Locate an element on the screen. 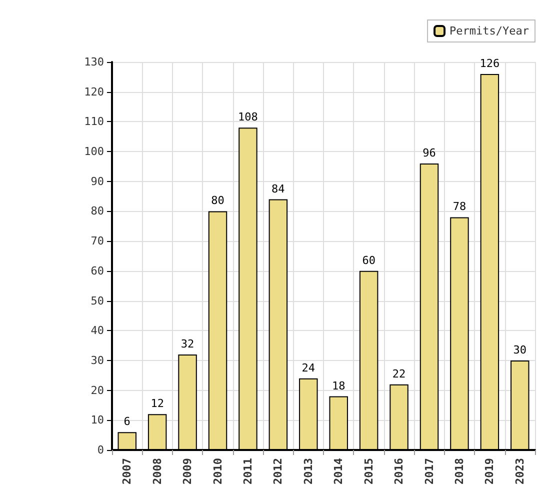 The width and height of the screenshot is (560, 500). x-tick-label: 2010 is located at coordinates (217, 471).